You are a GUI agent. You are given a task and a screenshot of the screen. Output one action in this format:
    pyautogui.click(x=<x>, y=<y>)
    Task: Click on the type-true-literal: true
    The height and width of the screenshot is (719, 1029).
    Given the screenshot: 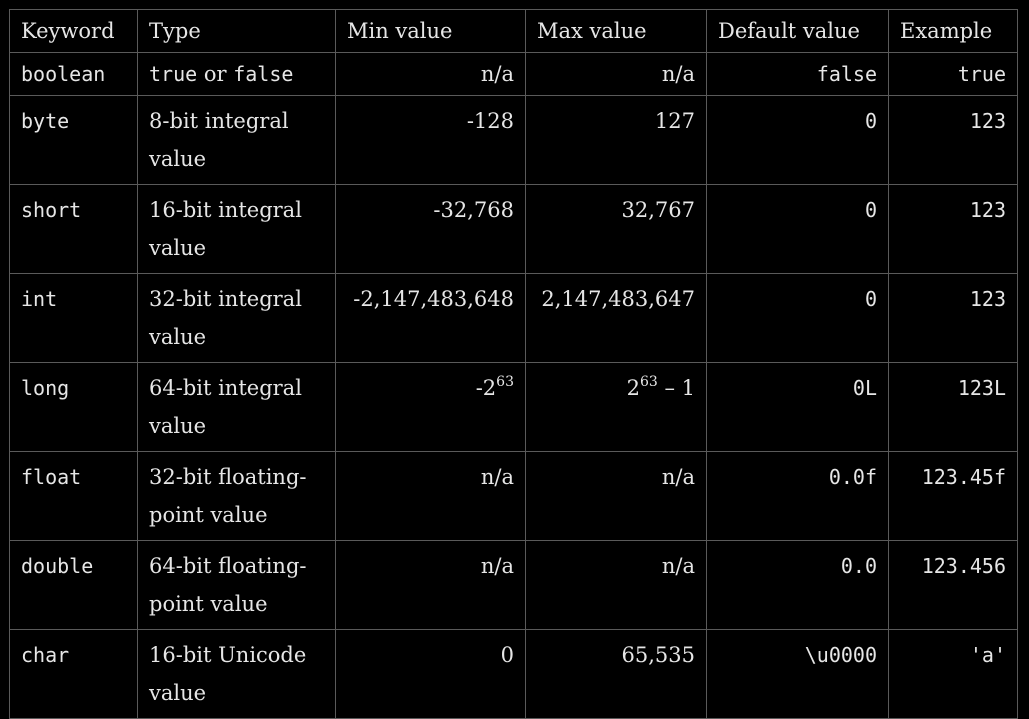 What is the action you would take?
    pyautogui.click(x=173, y=74)
    